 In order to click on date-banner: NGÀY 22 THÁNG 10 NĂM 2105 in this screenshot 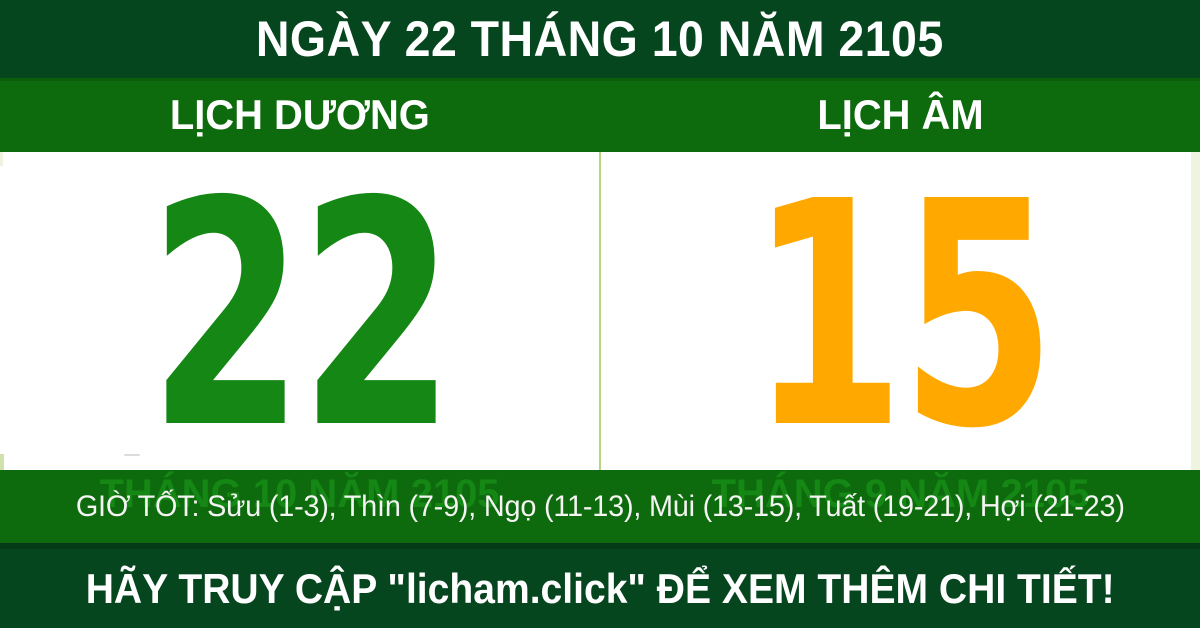, I will do `click(600, 39)`.